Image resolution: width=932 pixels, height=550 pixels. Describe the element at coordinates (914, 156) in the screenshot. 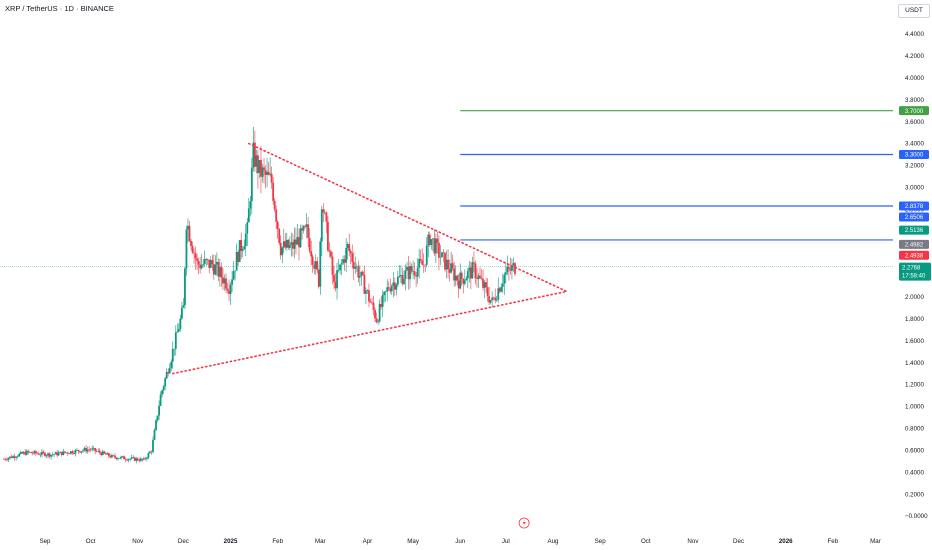

I see `price-tag-label: 3.3000` at that location.